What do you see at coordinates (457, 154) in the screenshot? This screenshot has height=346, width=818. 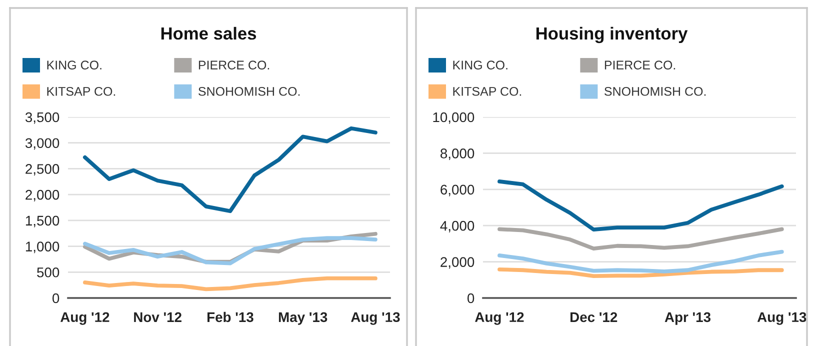 I see `y-tick-label: 8,000` at bounding box center [457, 154].